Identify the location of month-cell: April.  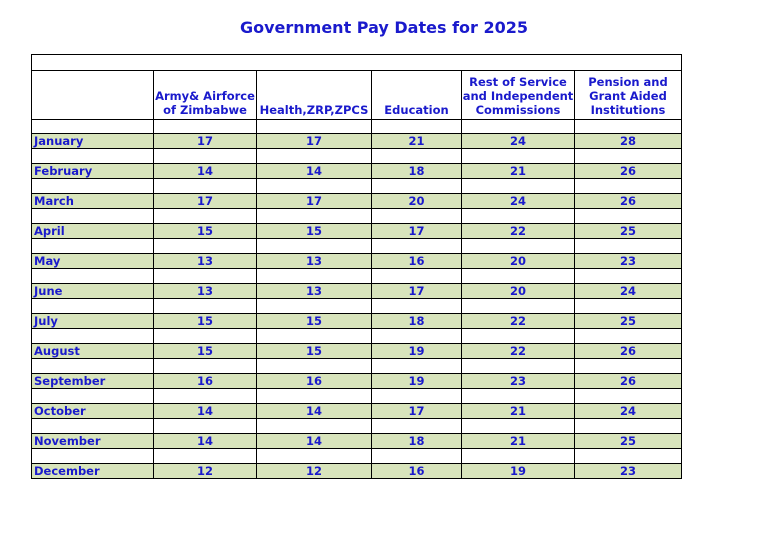
(92, 231).